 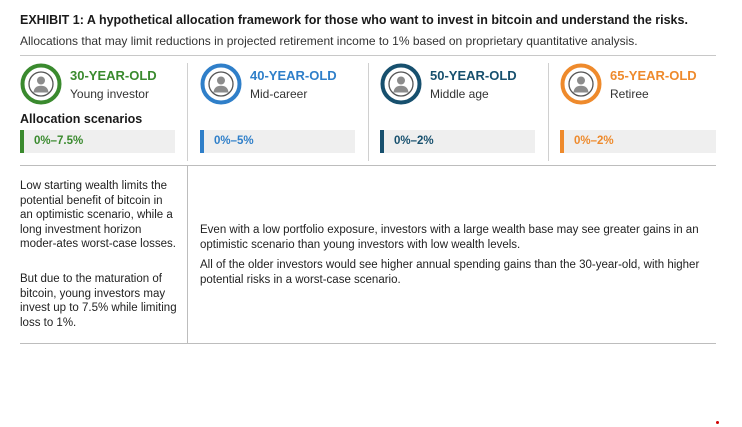 I want to click on profile-age: 30-YEAR-OLD, so click(x=113, y=75).